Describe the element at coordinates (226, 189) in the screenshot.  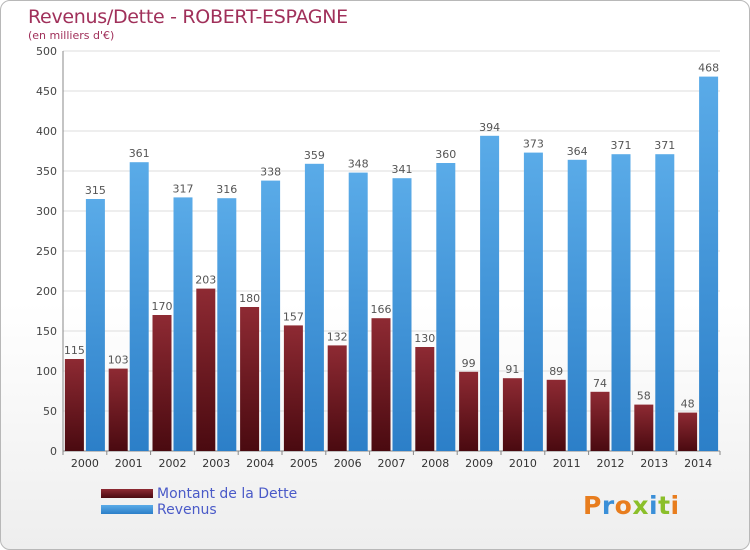
I see `data-label: 316` at that location.